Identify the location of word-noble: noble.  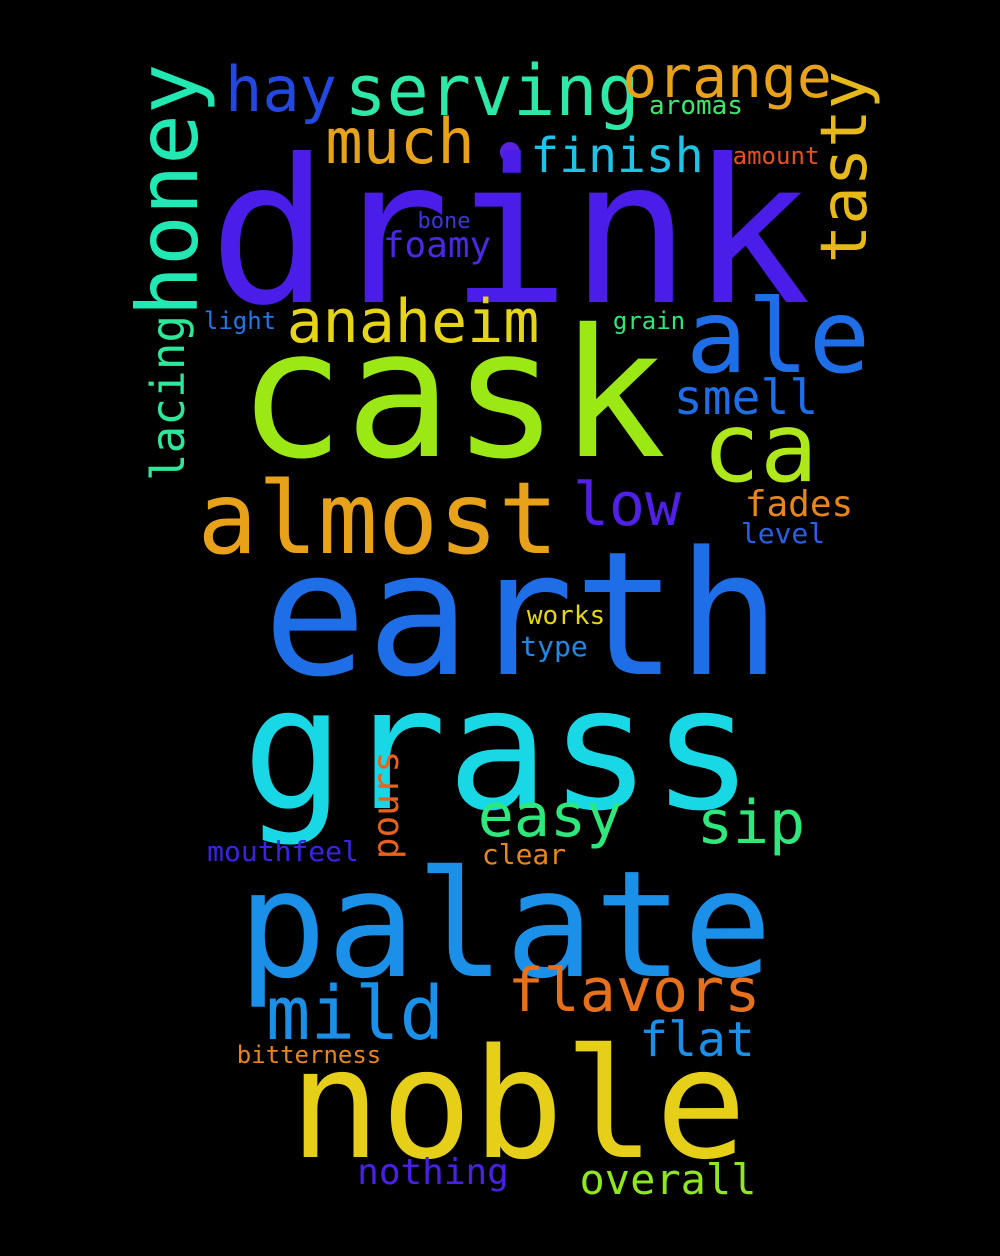
(518, 1104).